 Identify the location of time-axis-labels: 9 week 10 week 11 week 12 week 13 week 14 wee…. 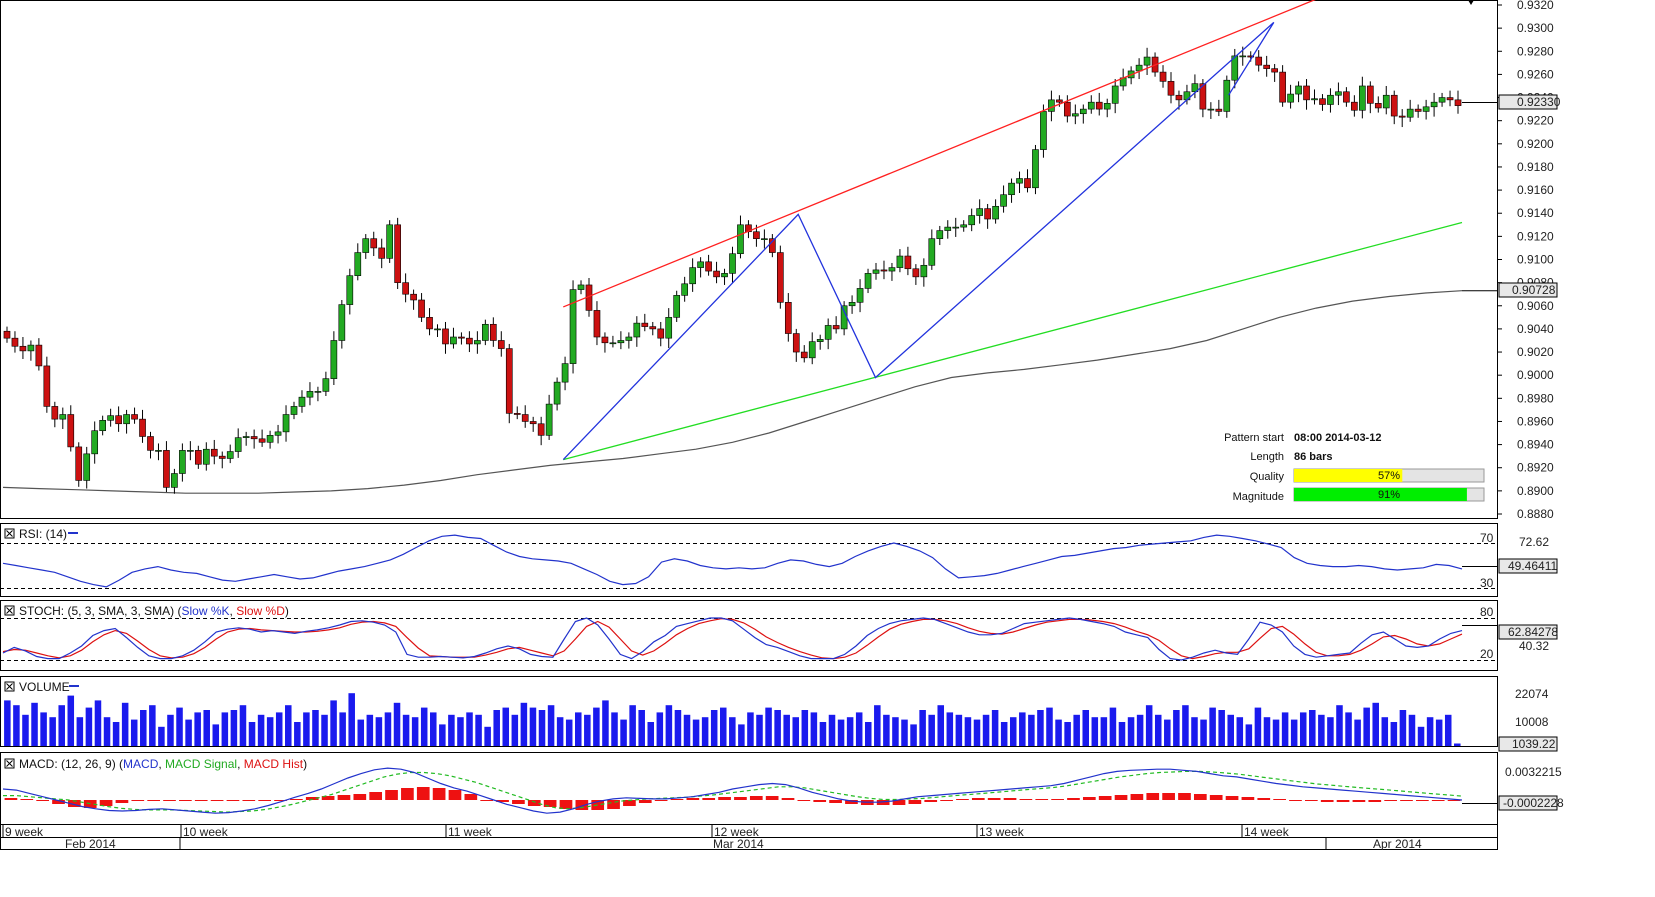
(712, 837).